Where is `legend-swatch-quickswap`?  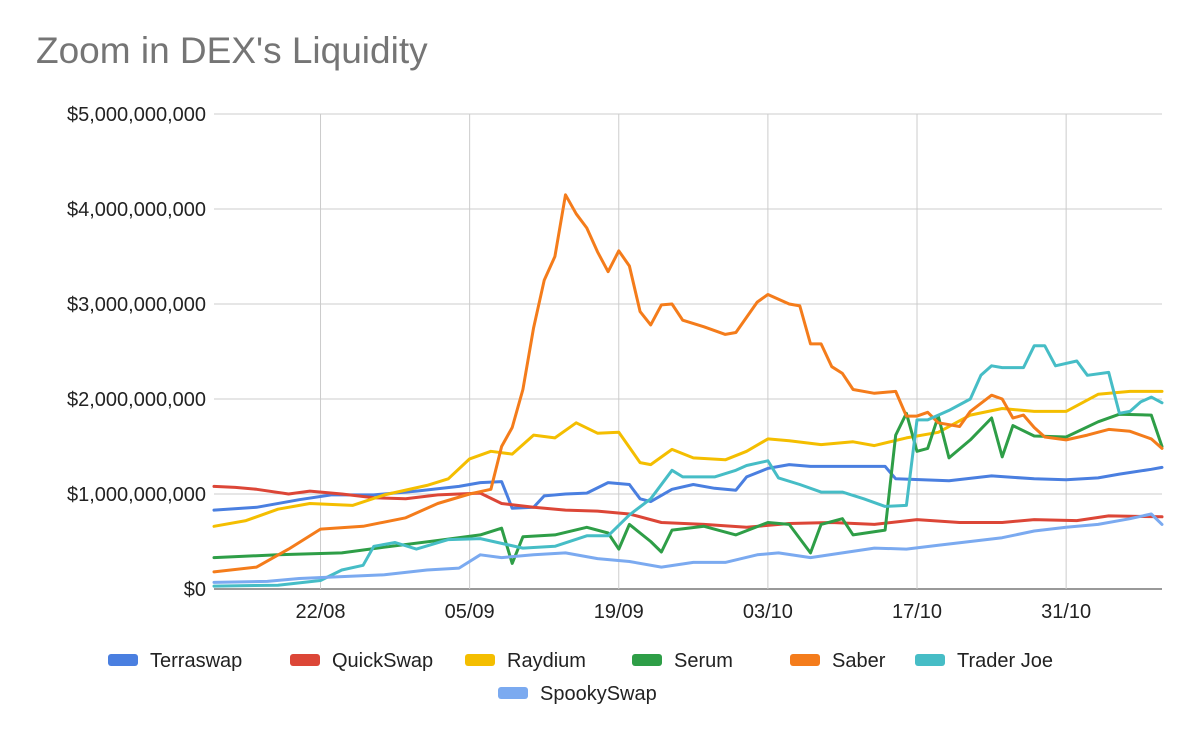
legend-swatch-quickswap is located at coordinates (305, 660).